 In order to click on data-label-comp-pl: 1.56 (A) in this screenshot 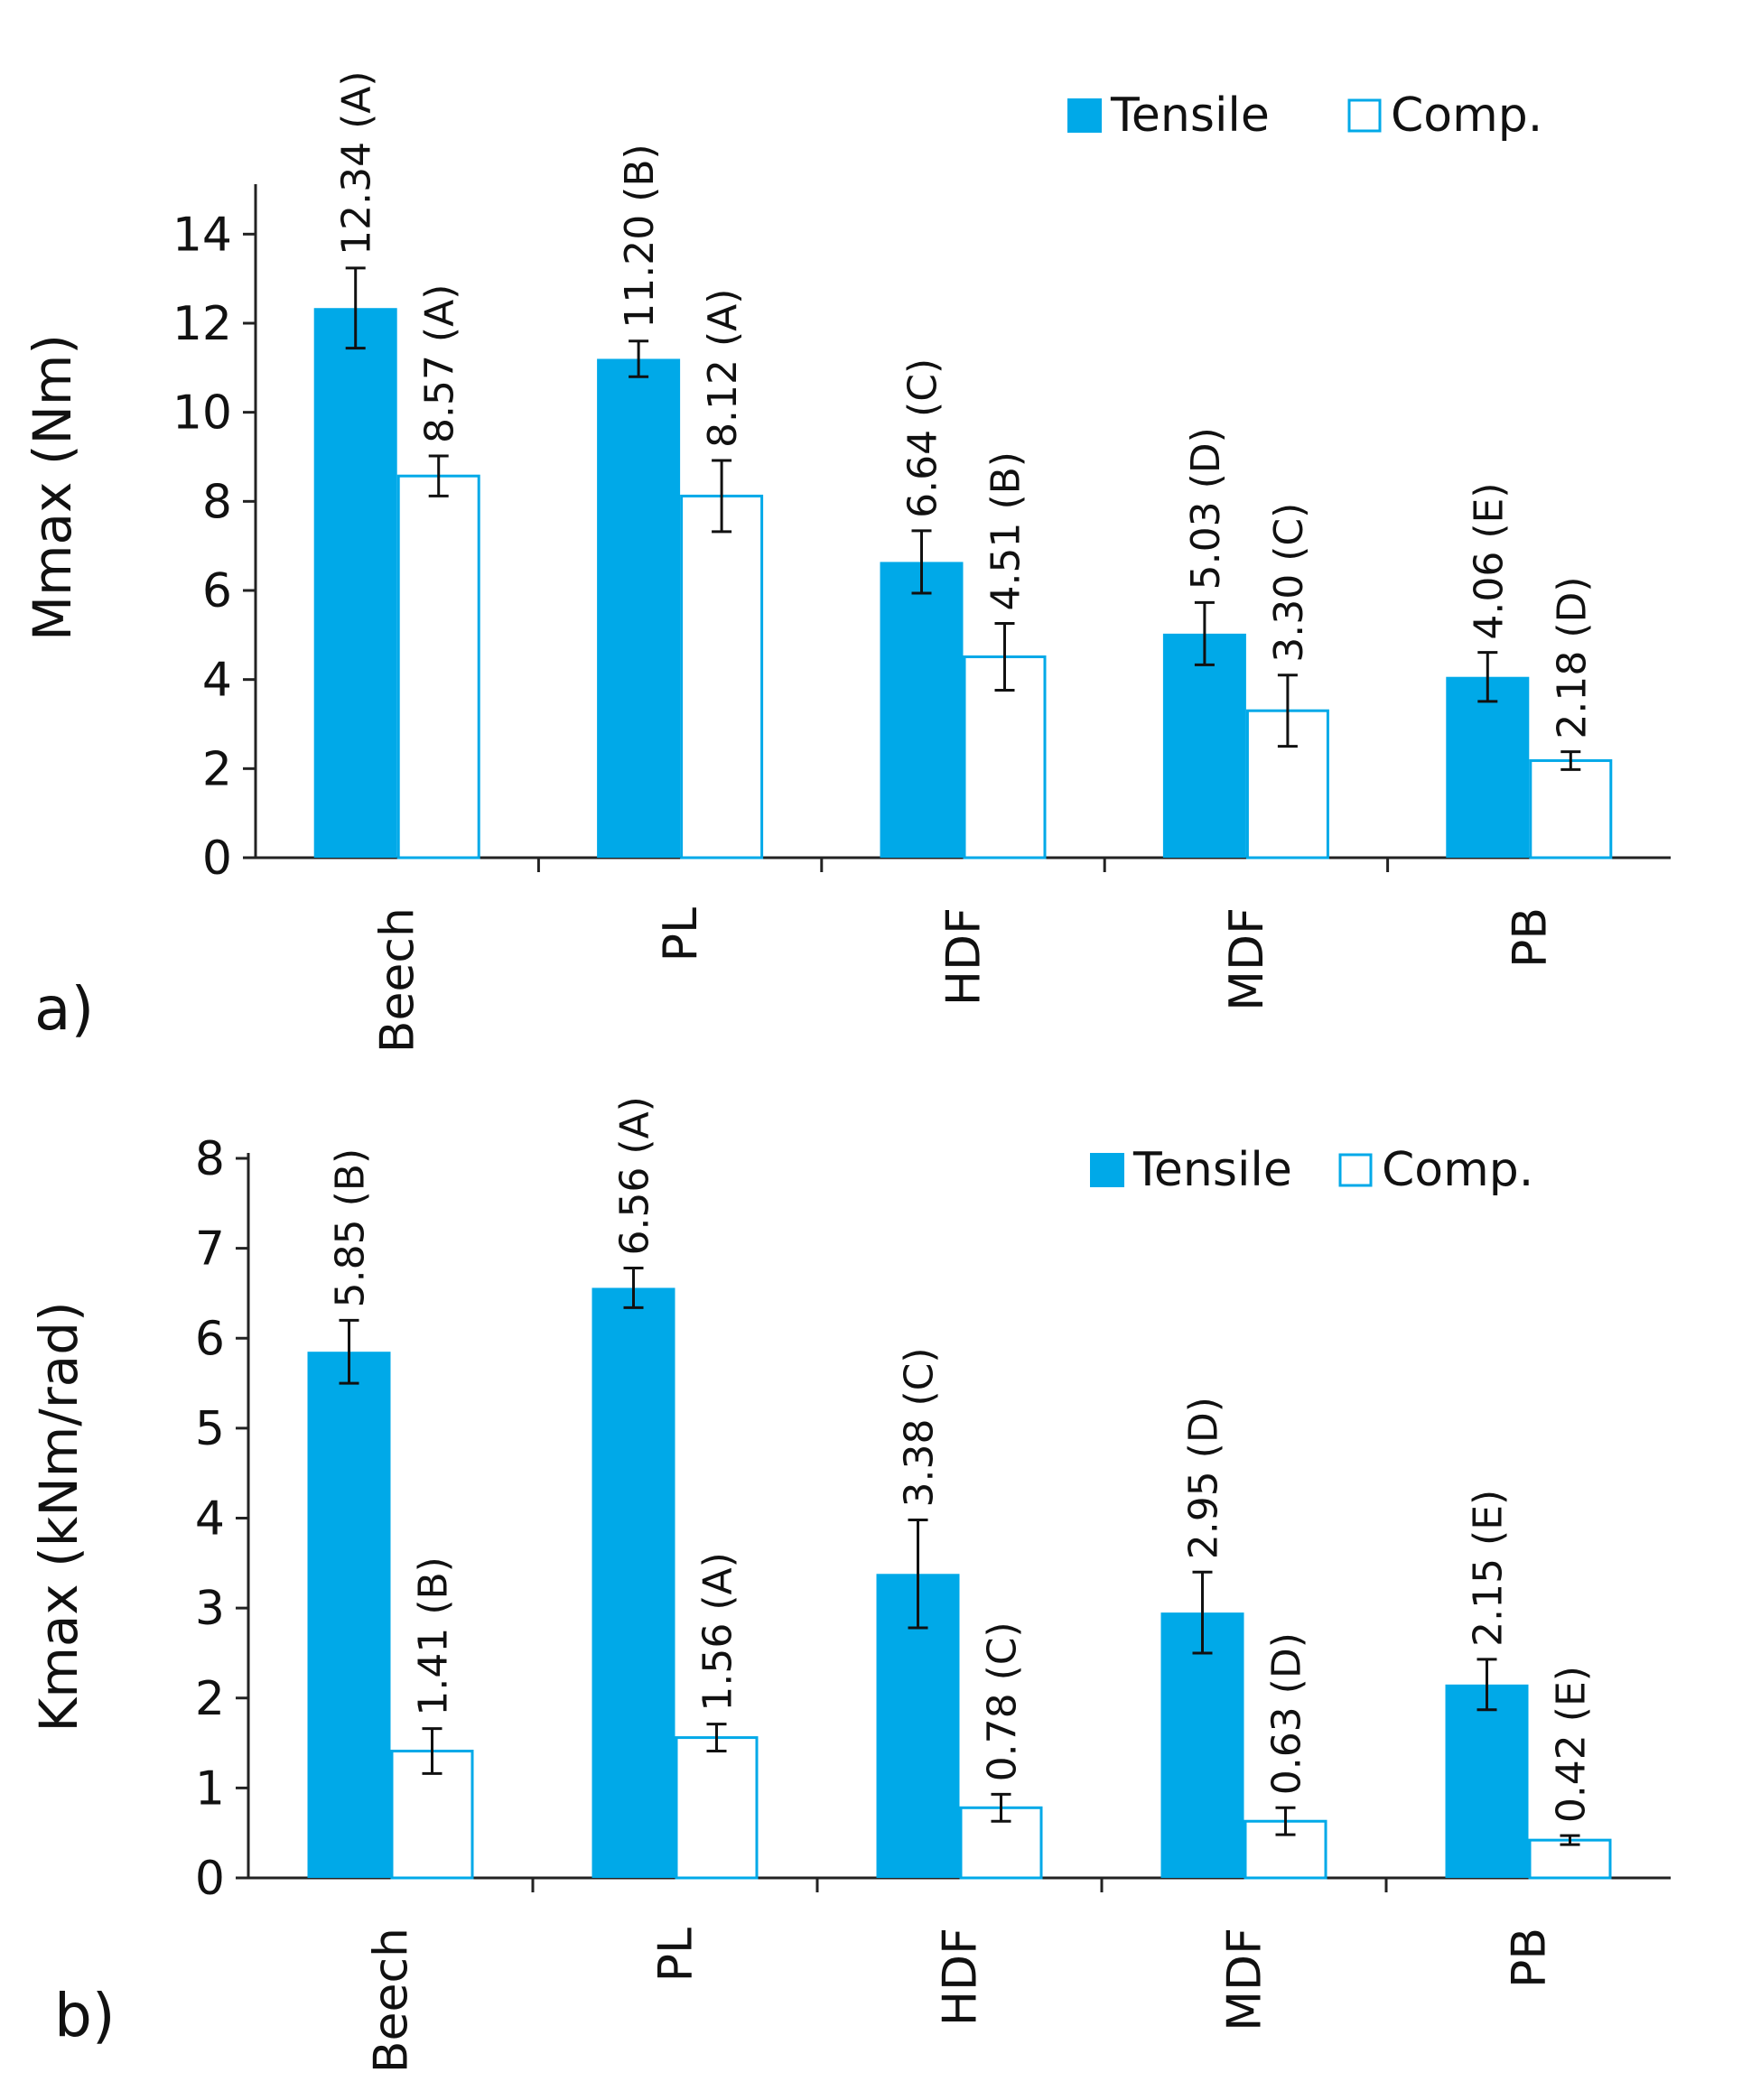, I will do `click(718, 1632)`.